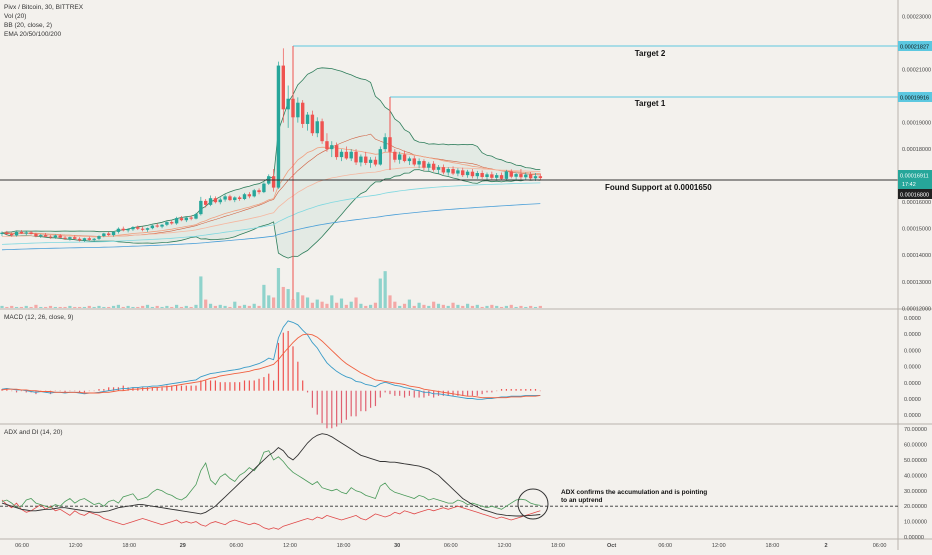 The width and height of the screenshot is (932, 555). What do you see at coordinates (914, 48) in the screenshot?
I see `target2-price: 0.00021827` at bounding box center [914, 48].